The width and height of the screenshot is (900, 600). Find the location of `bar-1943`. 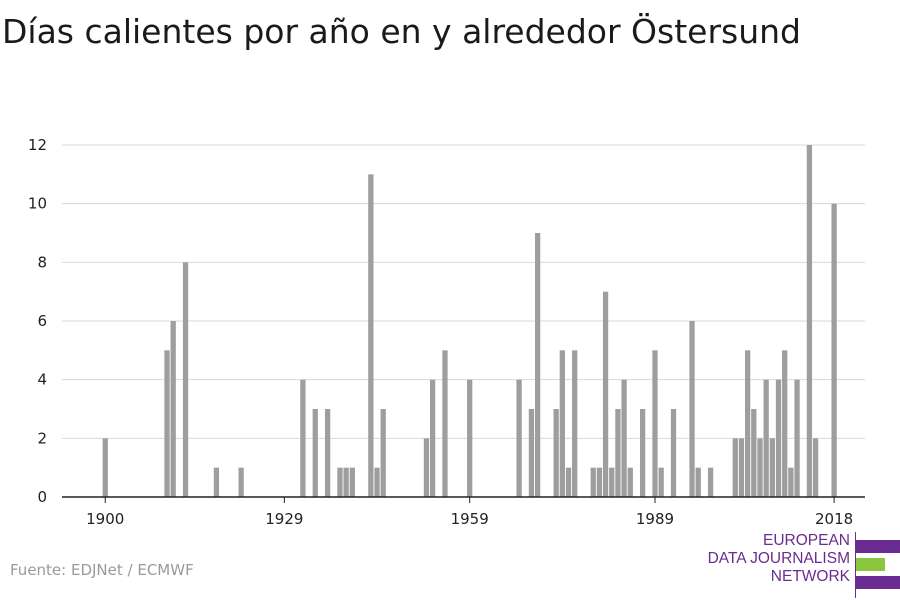

bar-1943 is located at coordinates (371, 336).